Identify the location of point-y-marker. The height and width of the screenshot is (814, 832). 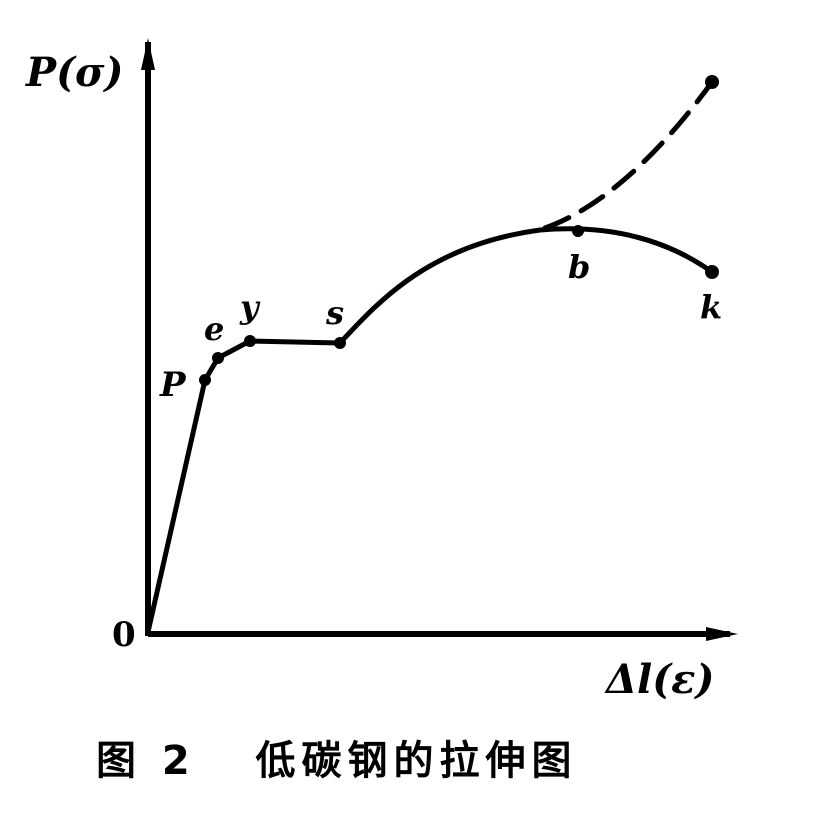
(250, 341).